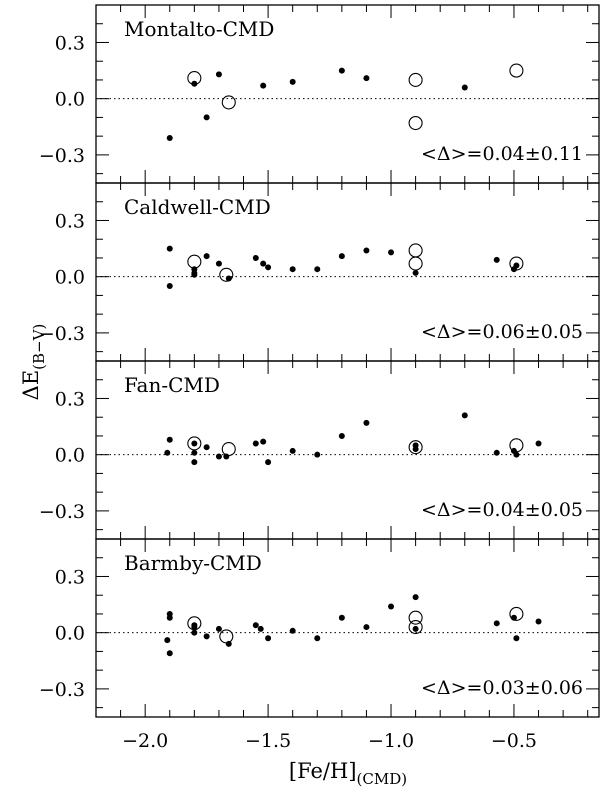 The image size is (600, 788). Describe the element at coordinates (502, 688) in the screenshot. I see `mean-offset-annotation: <Δ>=0.03±0.06` at that location.